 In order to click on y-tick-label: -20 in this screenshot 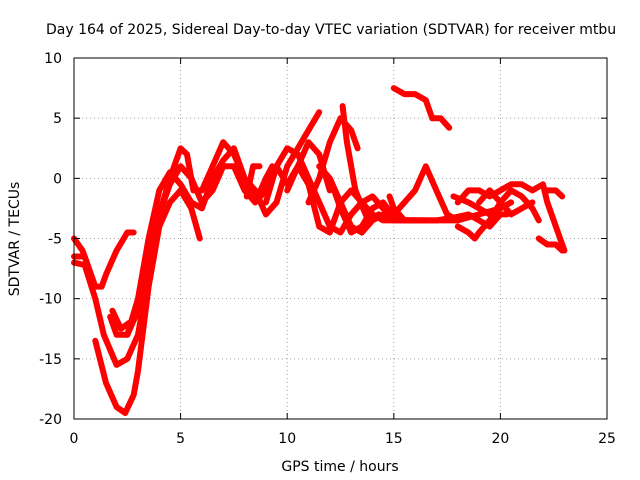, I will do `click(50, 420)`.